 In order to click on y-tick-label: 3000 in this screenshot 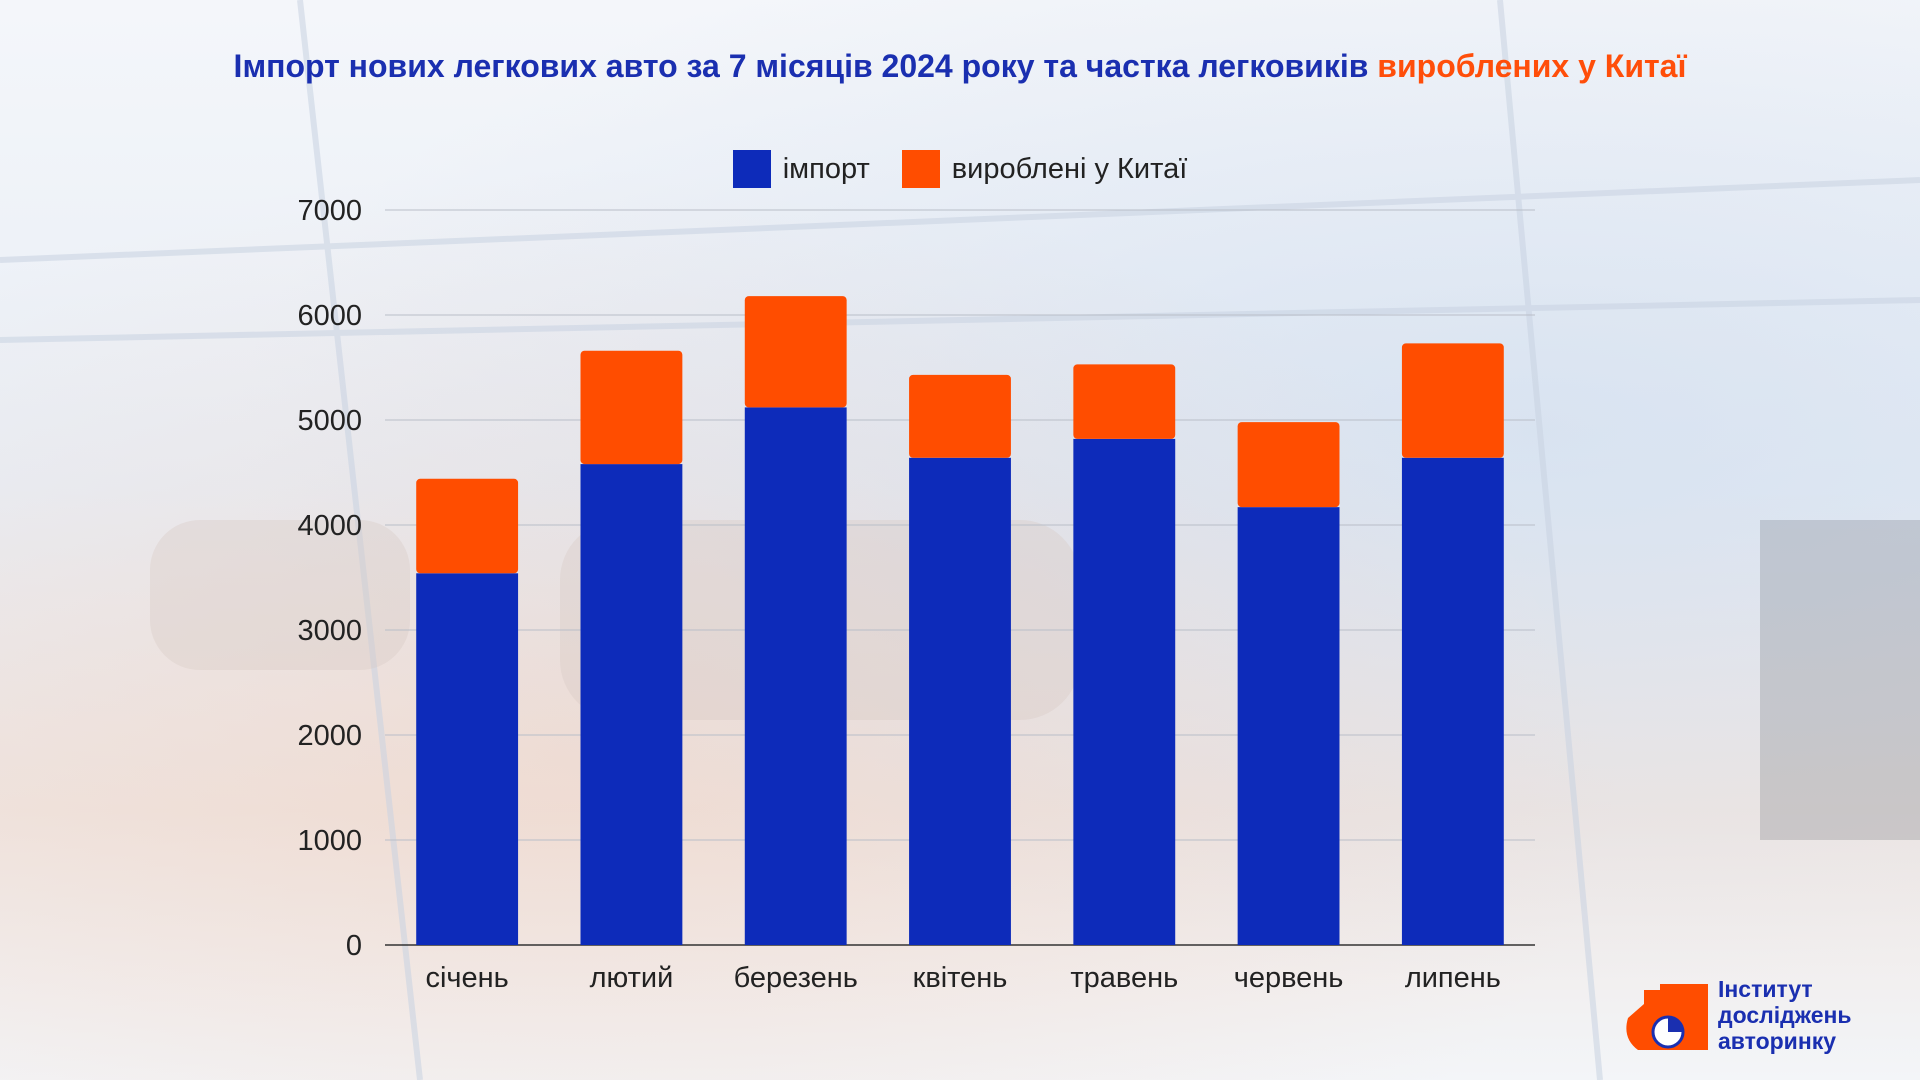, I will do `click(329, 631)`.